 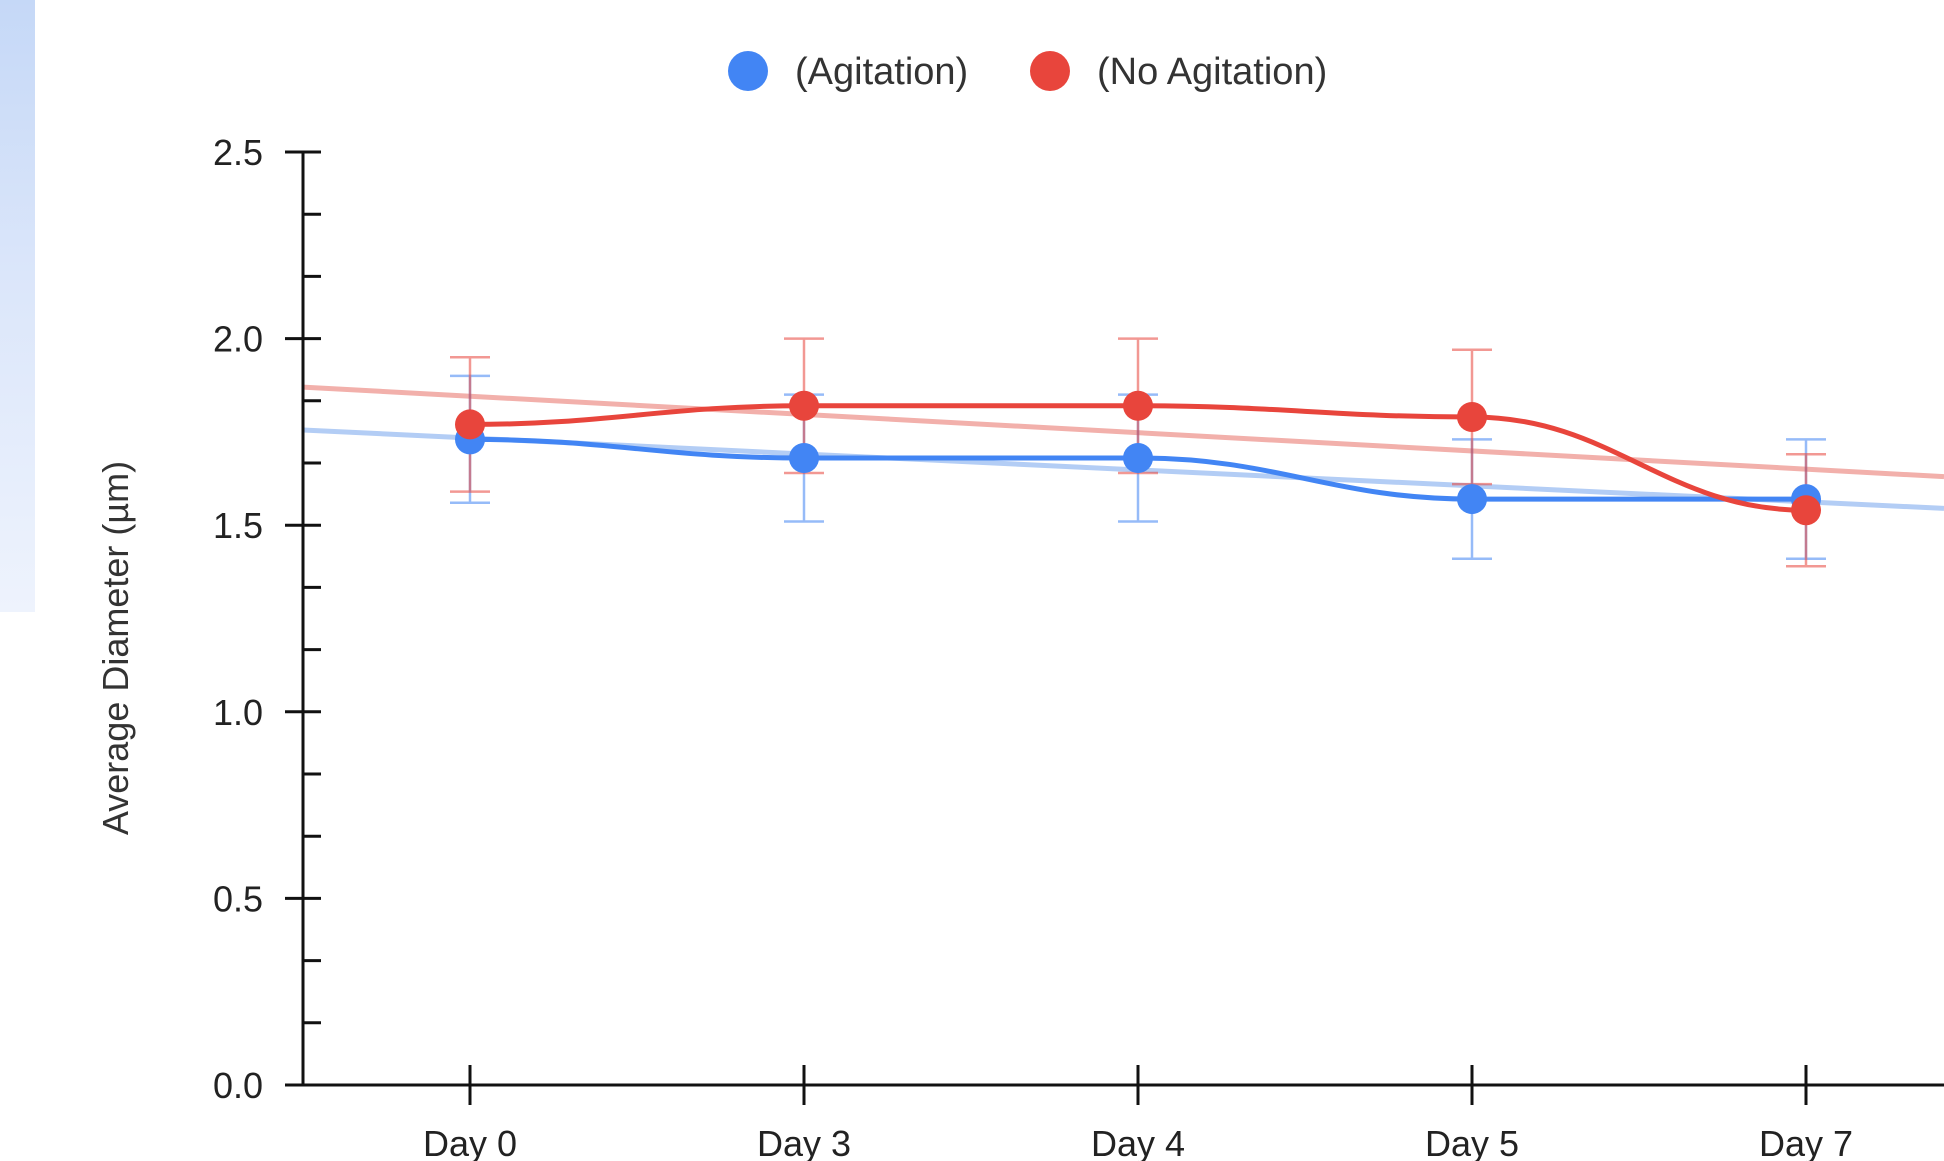 I want to click on legend-marker-no-agitation, so click(x=1050, y=71).